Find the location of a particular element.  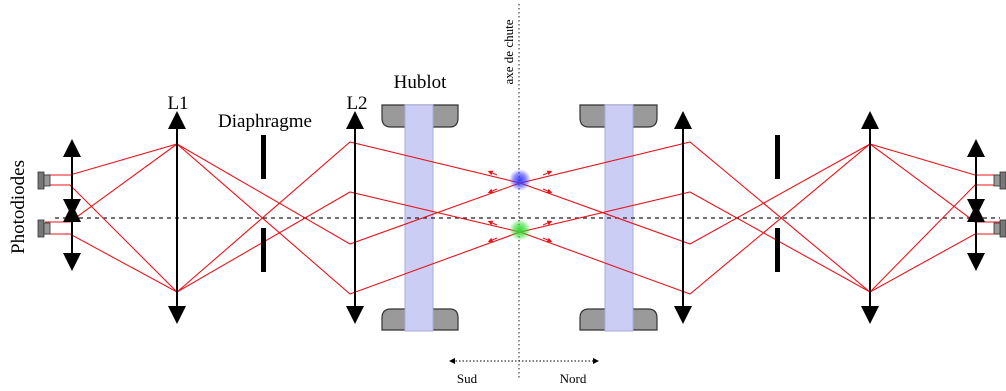

label-l1: L1 is located at coordinates (177, 103).